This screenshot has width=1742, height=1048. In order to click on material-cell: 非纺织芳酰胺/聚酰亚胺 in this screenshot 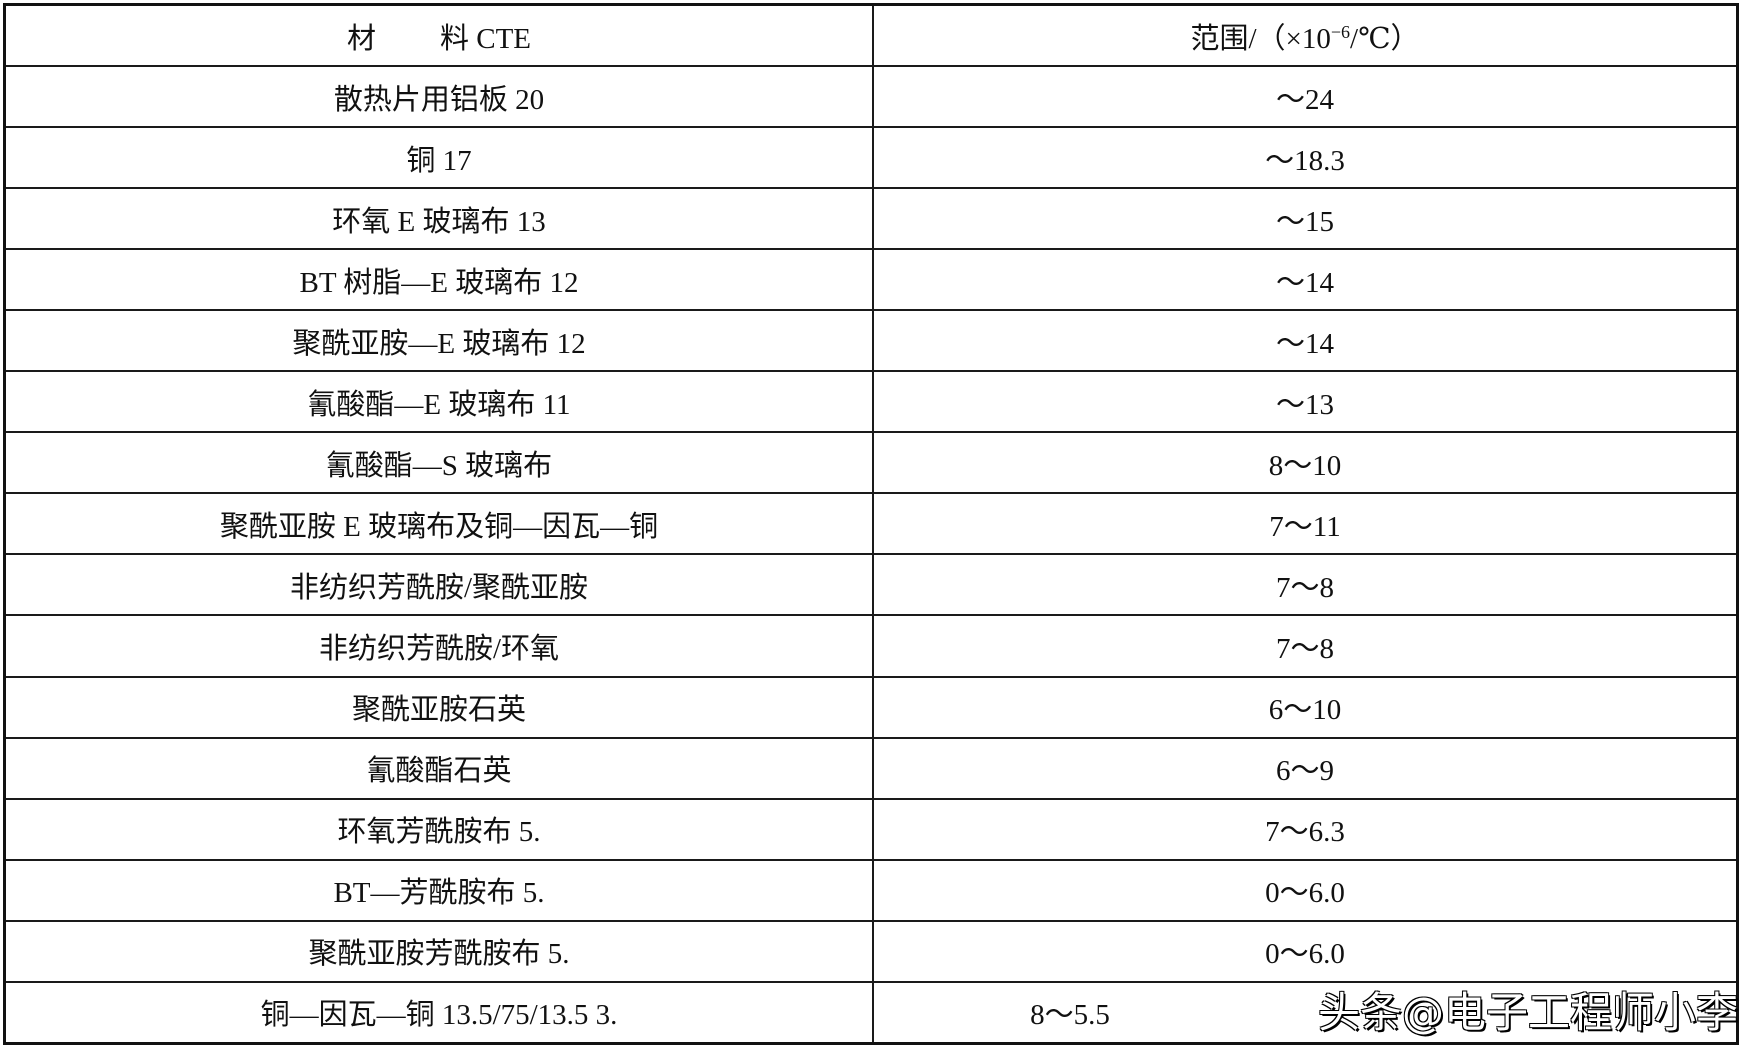, I will do `click(438, 585)`.